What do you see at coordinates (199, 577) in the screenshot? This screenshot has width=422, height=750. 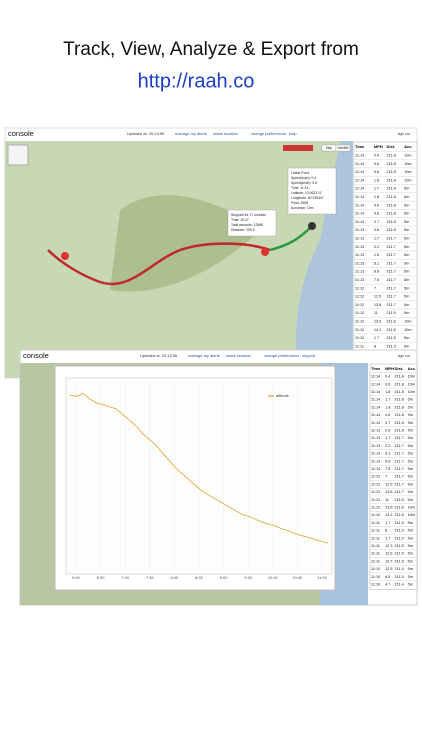 I see `x-tick-label: 8:30` at bounding box center [199, 577].